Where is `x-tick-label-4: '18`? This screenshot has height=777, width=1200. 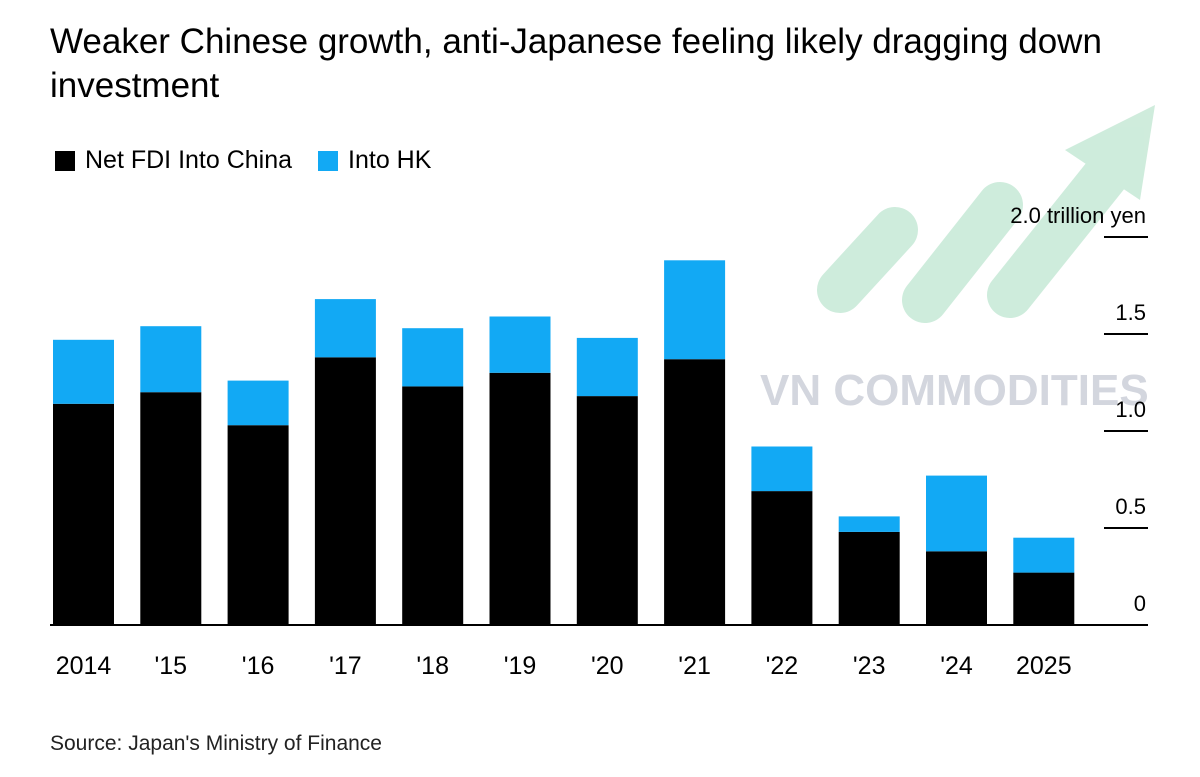
x-tick-label-4: '18 is located at coordinates (432, 666).